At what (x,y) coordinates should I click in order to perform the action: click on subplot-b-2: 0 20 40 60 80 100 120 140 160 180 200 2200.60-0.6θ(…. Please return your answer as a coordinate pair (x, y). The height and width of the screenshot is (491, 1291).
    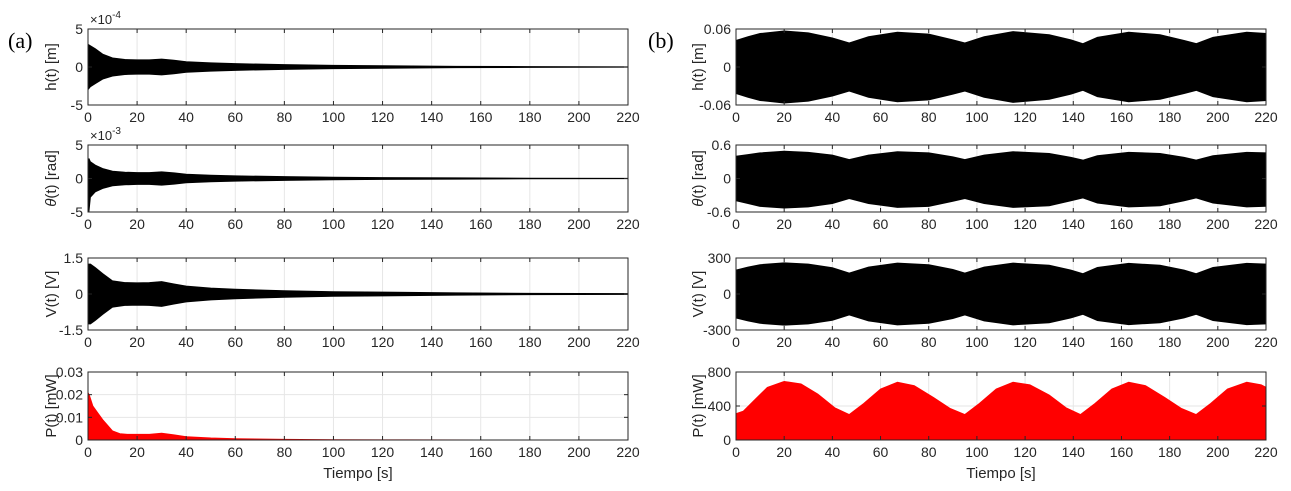
    Looking at the image, I should click on (984, 184).